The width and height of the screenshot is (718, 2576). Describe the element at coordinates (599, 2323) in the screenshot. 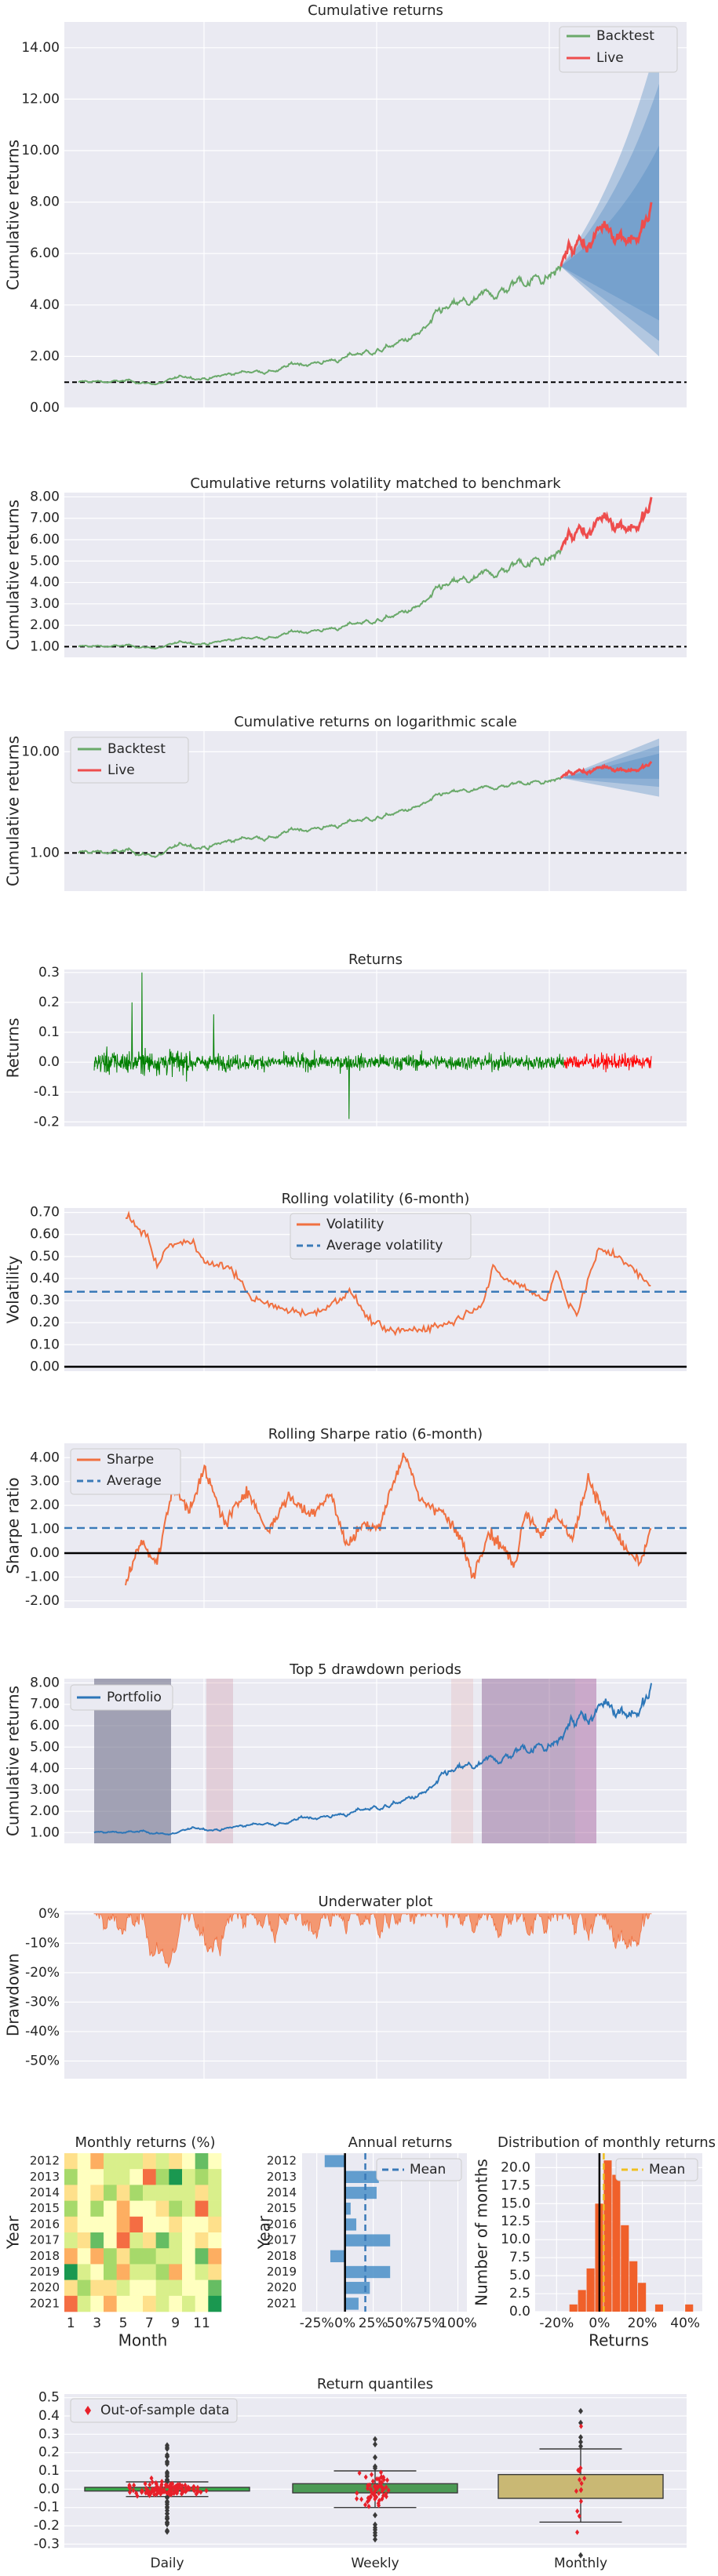

I see `dist-xtick: 0%` at that location.